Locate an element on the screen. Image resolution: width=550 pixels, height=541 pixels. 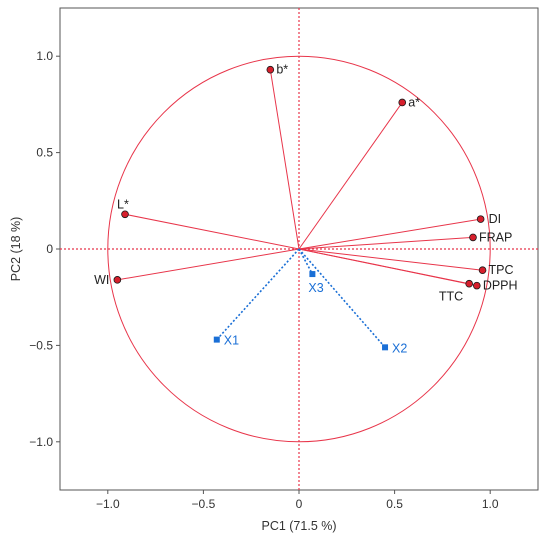
point-dpph is located at coordinates (477, 285).